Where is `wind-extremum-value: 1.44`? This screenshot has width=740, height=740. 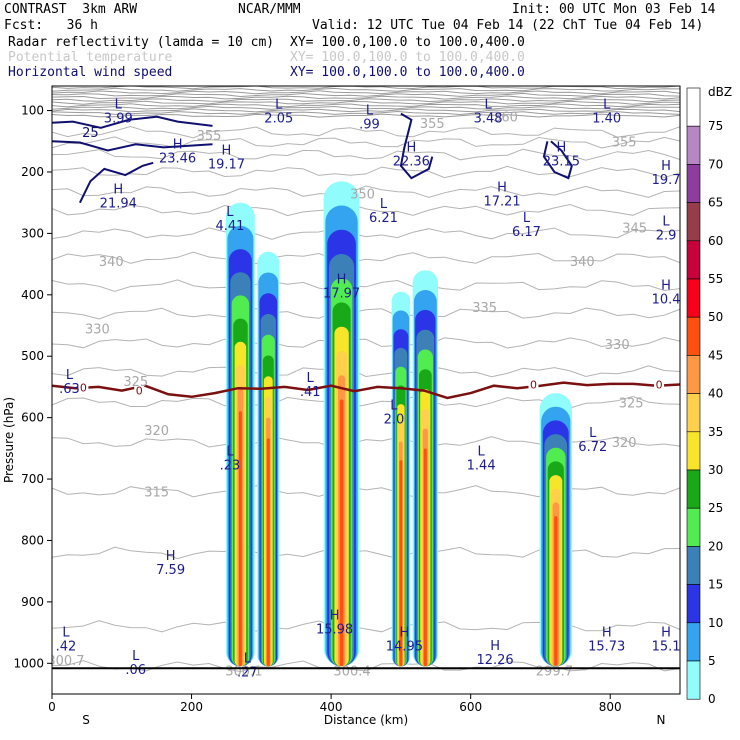
wind-extremum-value: 1.44 is located at coordinates (481, 466).